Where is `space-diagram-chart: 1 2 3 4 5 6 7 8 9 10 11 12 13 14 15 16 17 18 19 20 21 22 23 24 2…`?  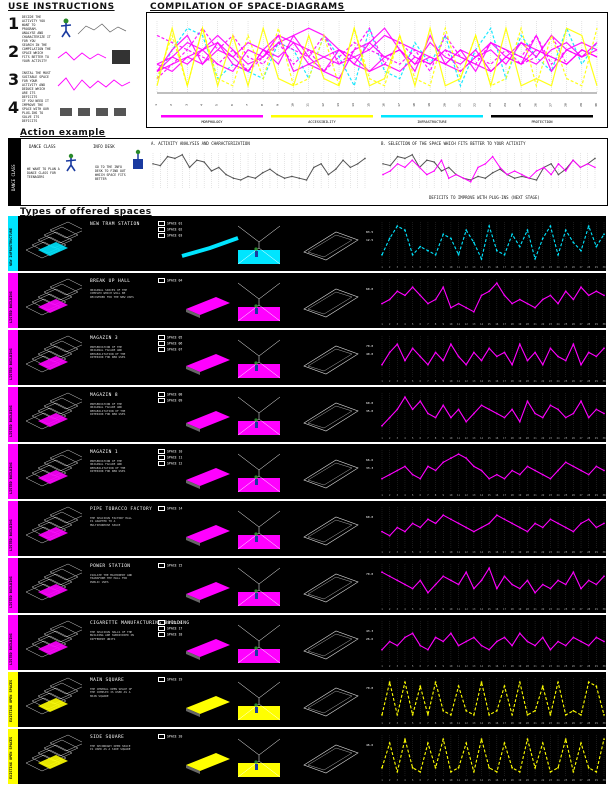 space-diagram-chart: 1 2 3 4 5 6 7 8 9 10 11 12 13 14 15 16 17 18 19 20 21 22 23 24 2… is located at coordinates (493, 416).